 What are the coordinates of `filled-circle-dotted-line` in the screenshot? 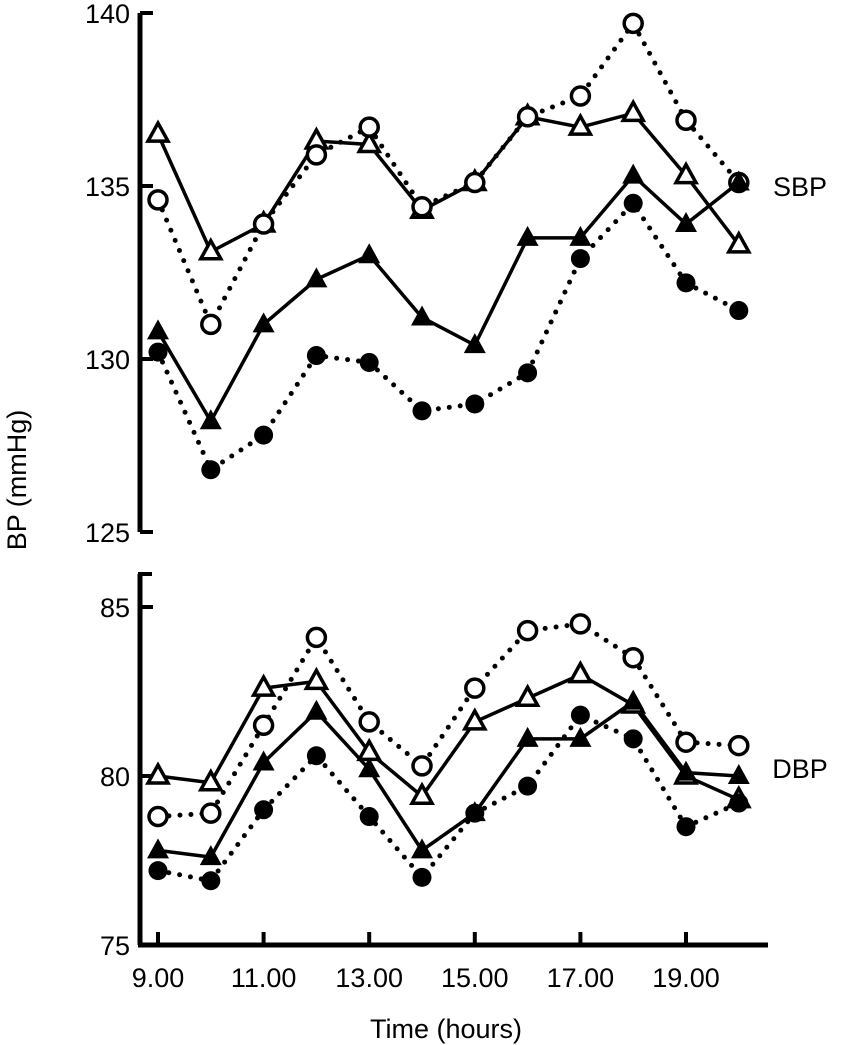 It's located at (448, 798).